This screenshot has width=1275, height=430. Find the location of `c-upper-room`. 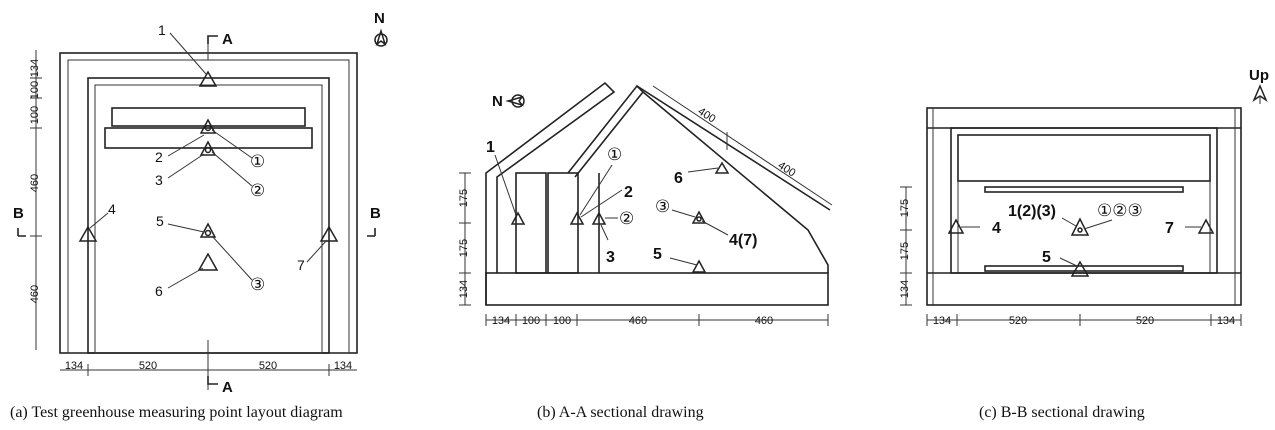

c-upper-room is located at coordinates (1084, 158).